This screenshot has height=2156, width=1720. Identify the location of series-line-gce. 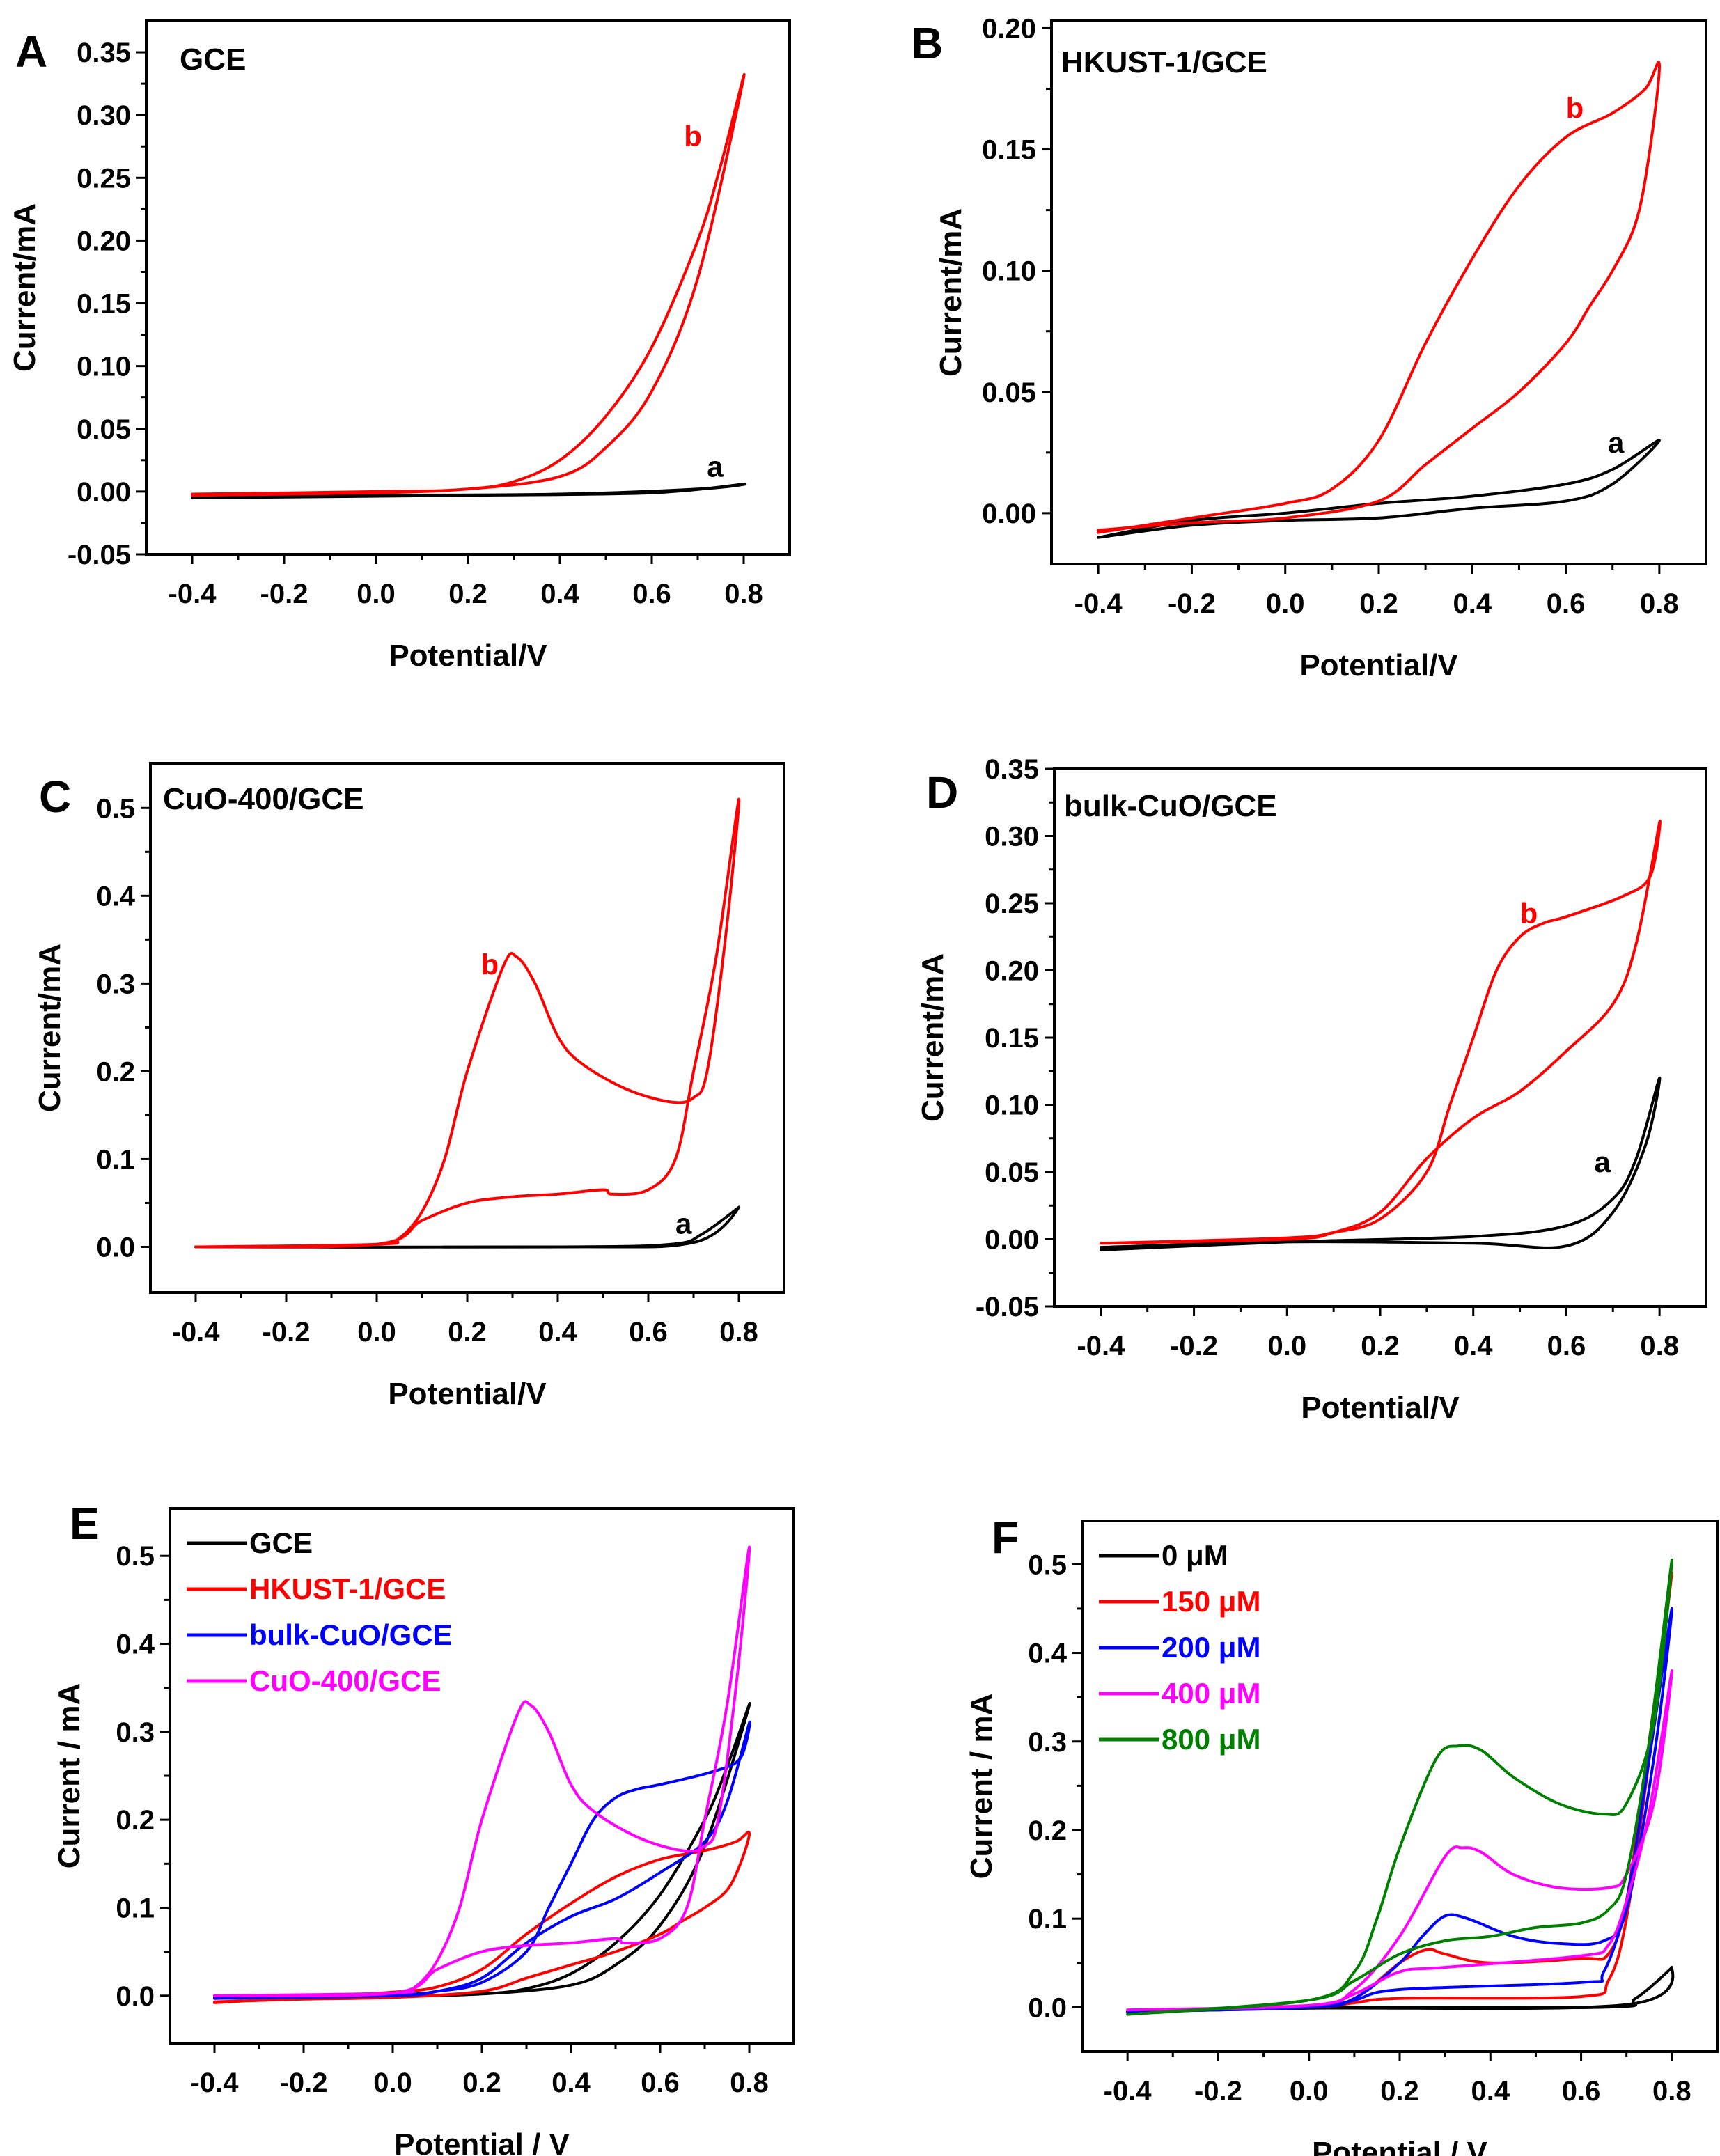
(482, 1851).